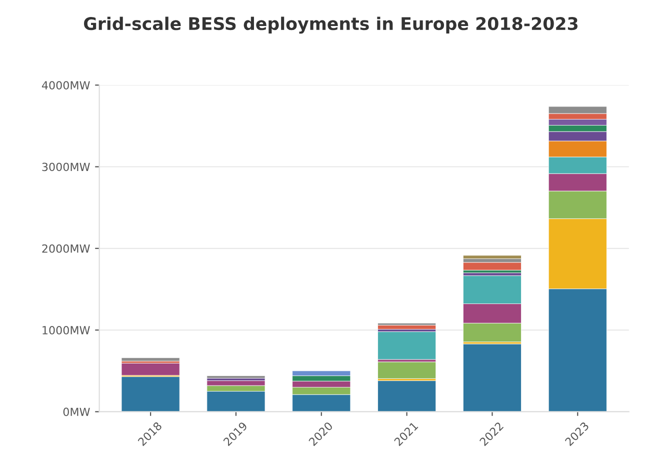 The height and width of the screenshot is (460, 662). Describe the element at coordinates (331, 25) in the screenshot. I see `chart-title: Grid-scale BESS deployments in Europe 2018-2023` at that location.